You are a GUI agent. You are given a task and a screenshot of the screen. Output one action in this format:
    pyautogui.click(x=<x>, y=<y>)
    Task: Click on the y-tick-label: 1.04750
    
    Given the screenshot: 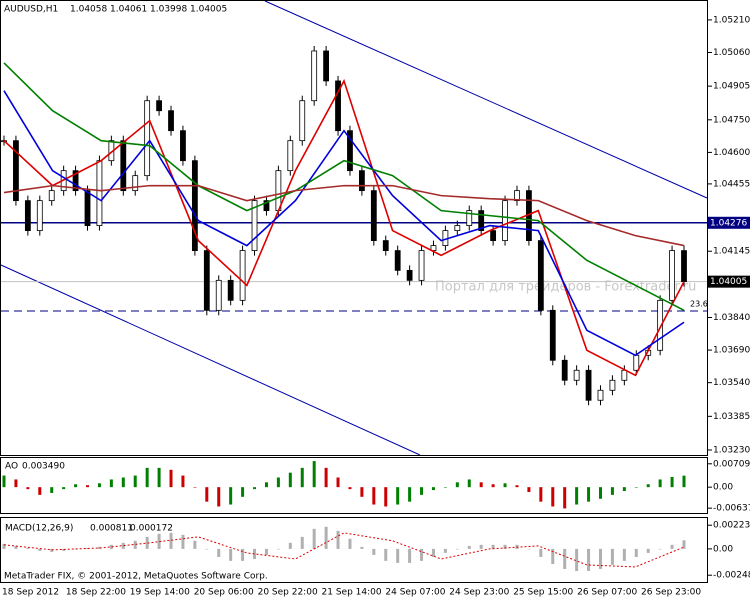 What is the action you would take?
    pyautogui.click(x=731, y=120)
    